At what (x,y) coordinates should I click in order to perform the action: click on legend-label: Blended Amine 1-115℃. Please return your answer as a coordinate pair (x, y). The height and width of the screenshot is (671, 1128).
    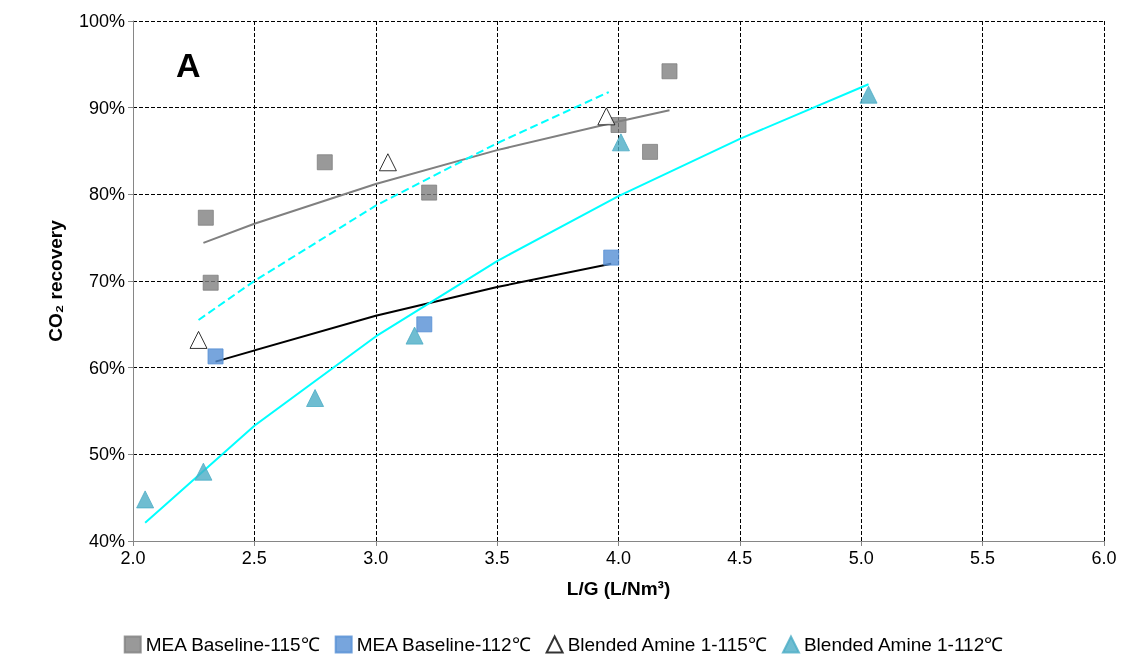
    Looking at the image, I should click on (667, 644).